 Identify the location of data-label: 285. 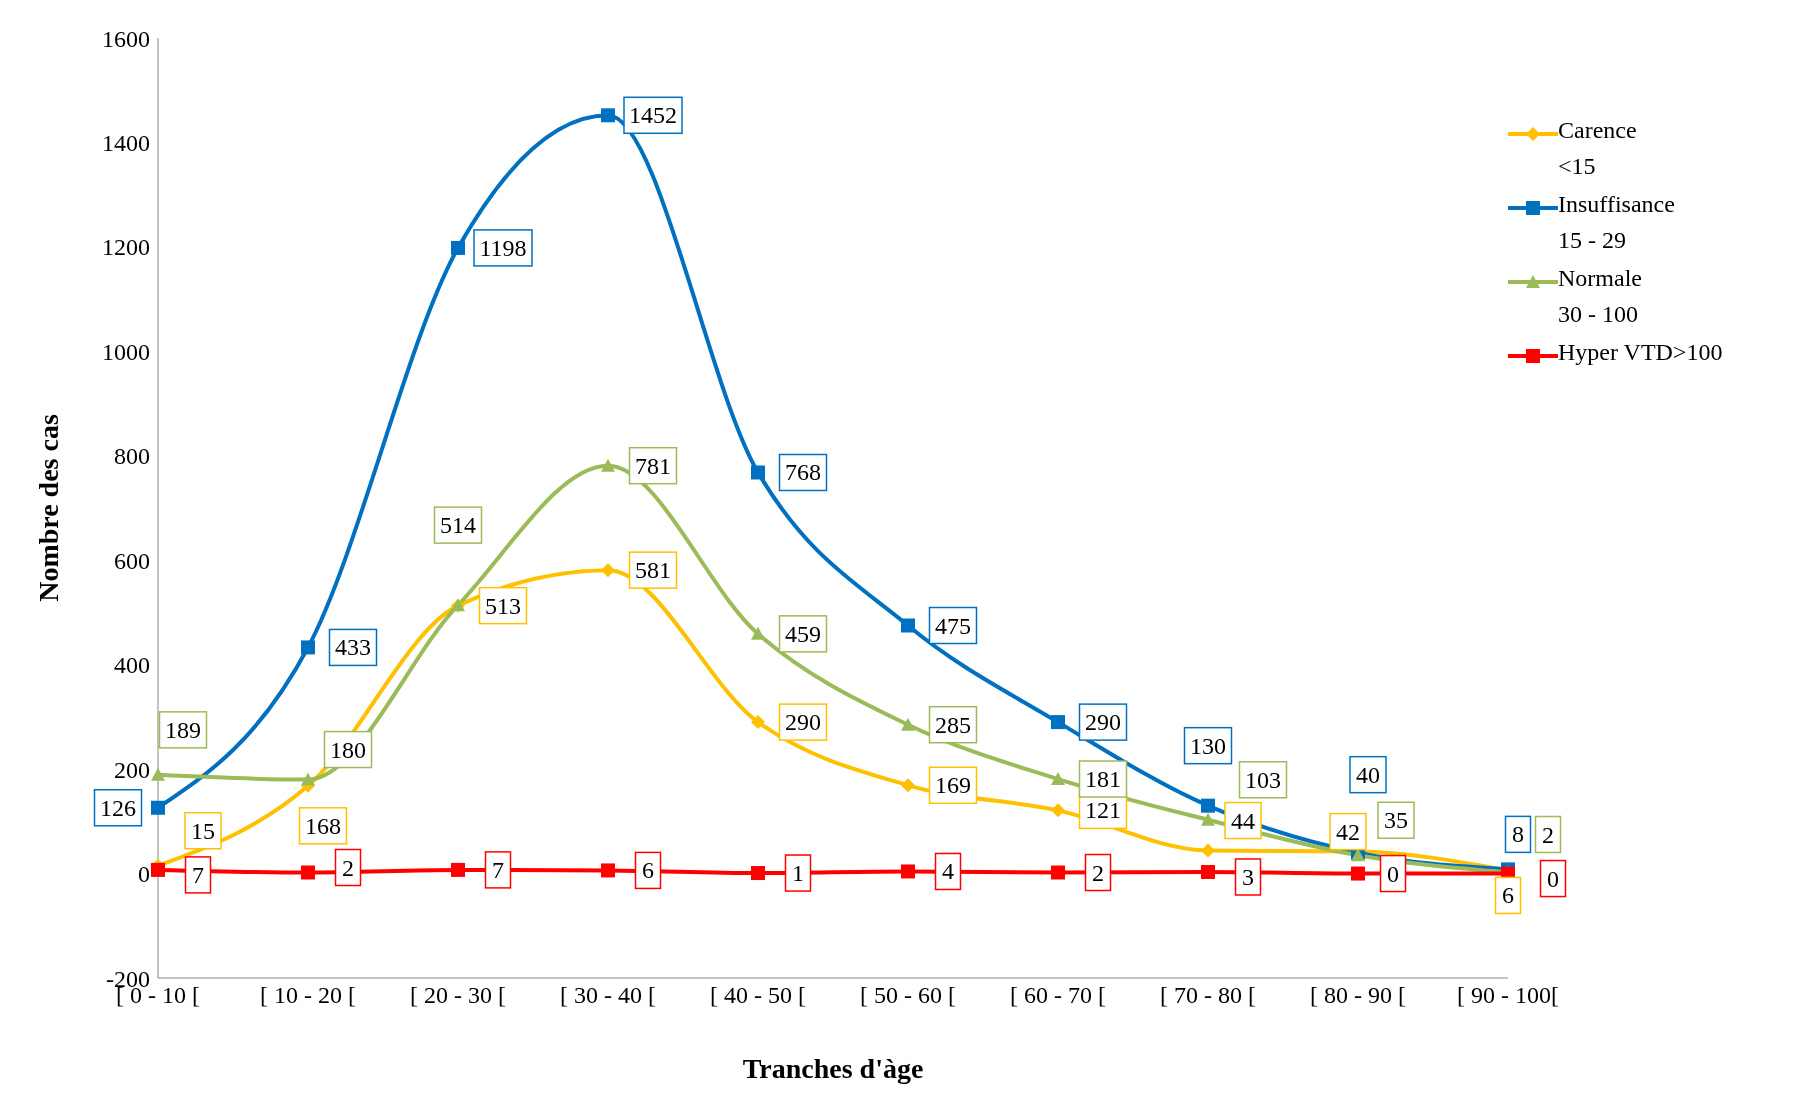
(953, 724).